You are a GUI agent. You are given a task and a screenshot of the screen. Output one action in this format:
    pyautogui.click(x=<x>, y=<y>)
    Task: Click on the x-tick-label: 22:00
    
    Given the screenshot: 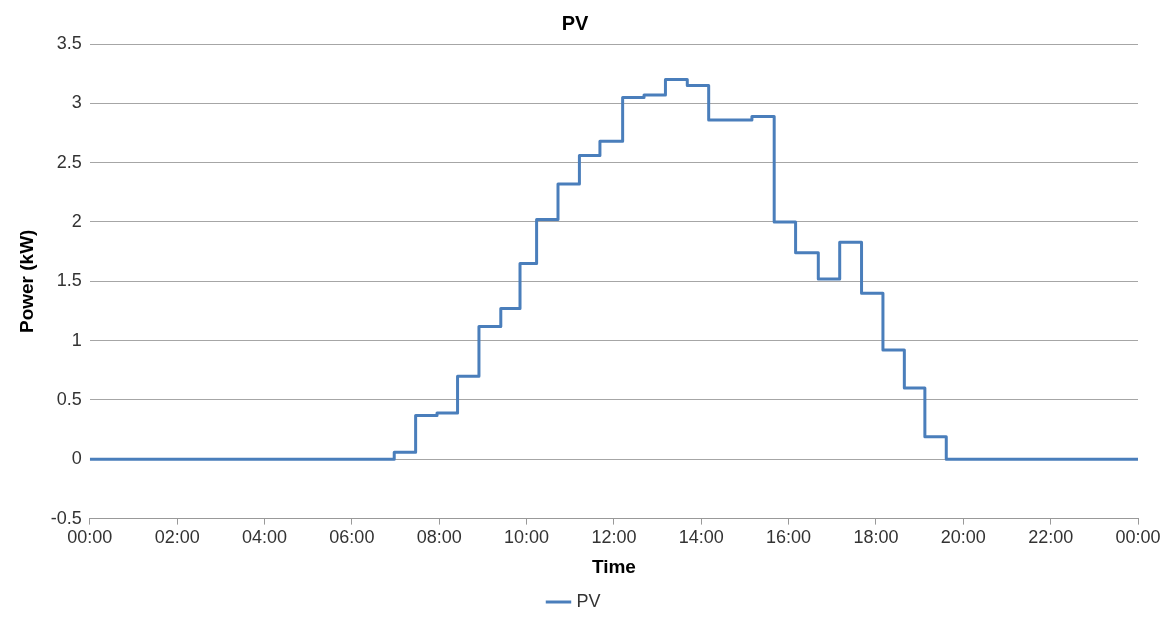 What is the action you would take?
    pyautogui.click(x=1051, y=537)
    